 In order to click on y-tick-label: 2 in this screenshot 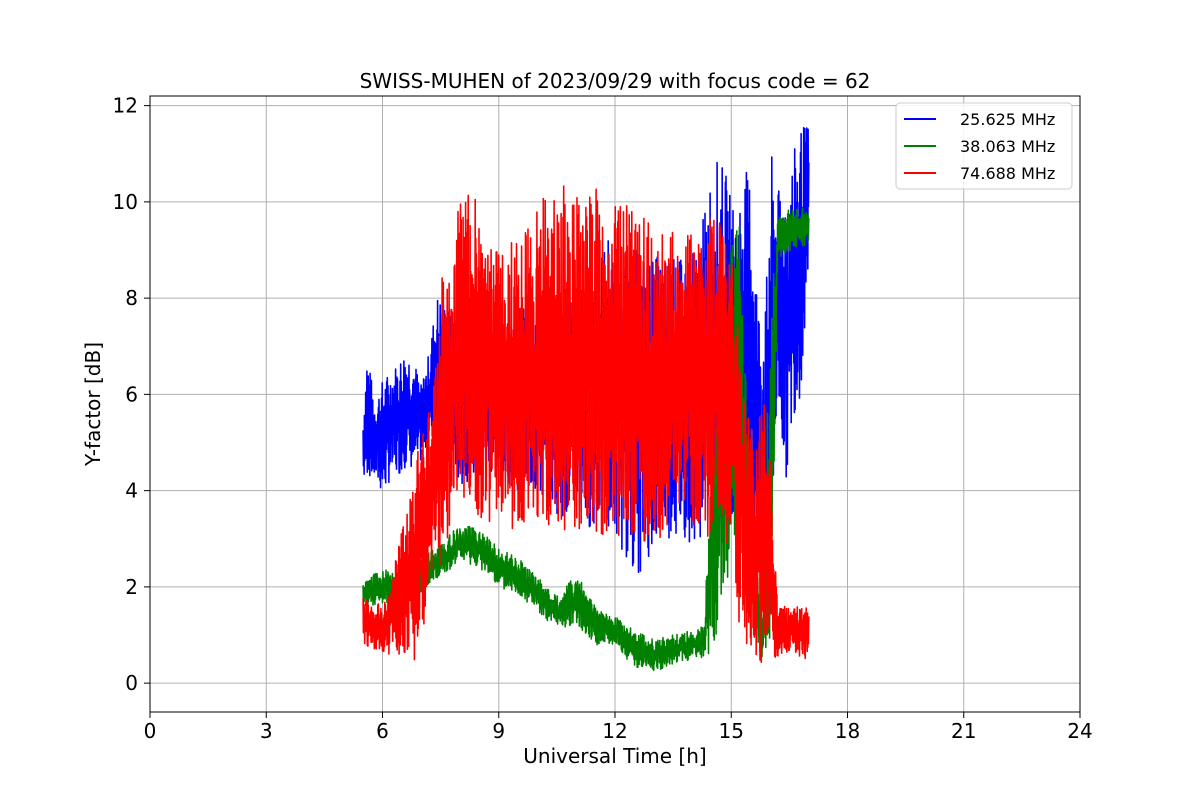, I will do `click(131, 587)`.